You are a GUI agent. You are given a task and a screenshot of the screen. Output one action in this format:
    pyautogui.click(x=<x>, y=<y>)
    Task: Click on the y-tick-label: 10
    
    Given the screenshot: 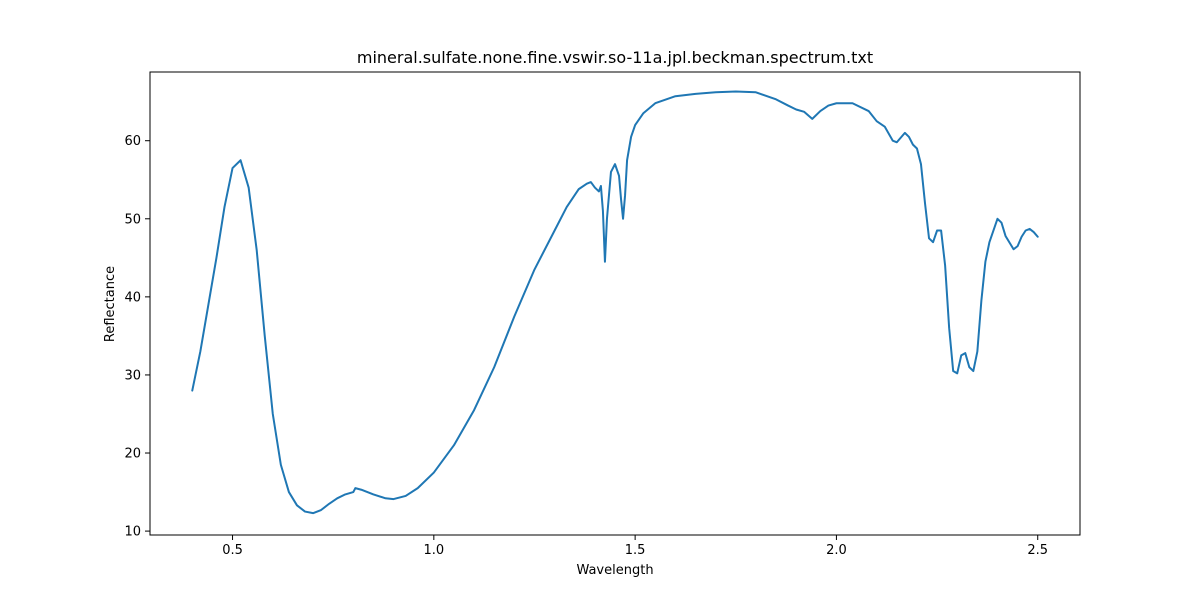 What is the action you would take?
    pyautogui.click(x=132, y=532)
    